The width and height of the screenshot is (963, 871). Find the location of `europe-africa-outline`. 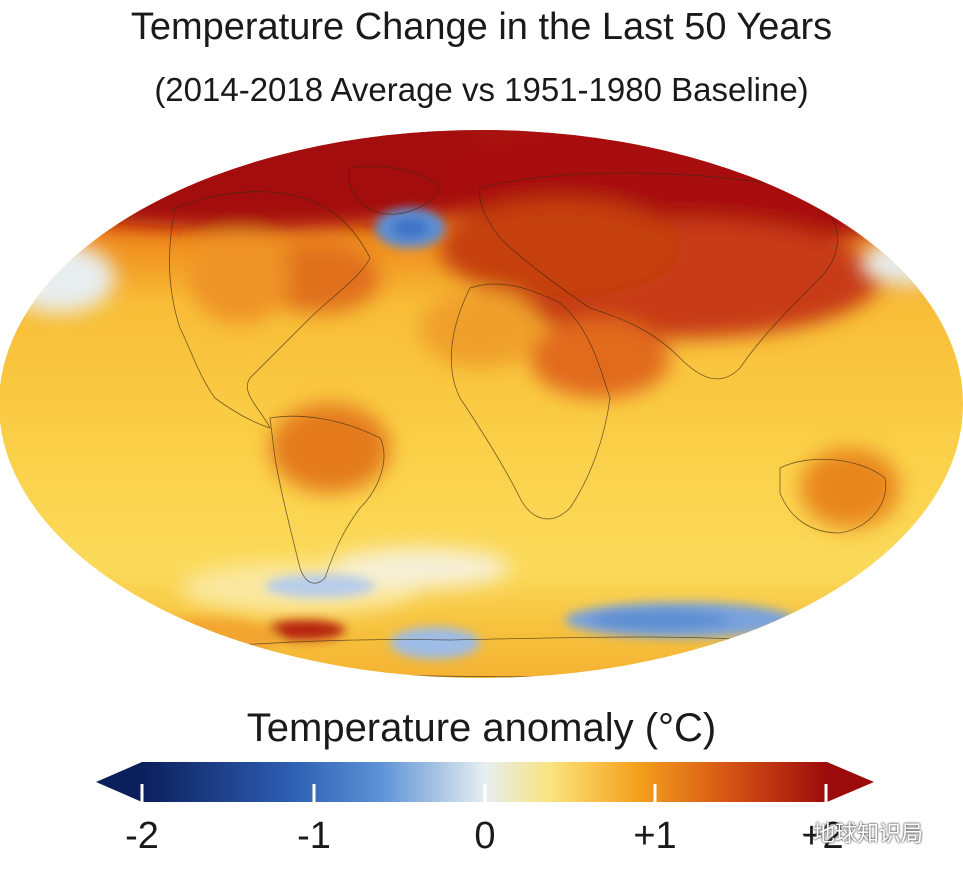

europe-africa-outline is located at coordinates (530, 401).